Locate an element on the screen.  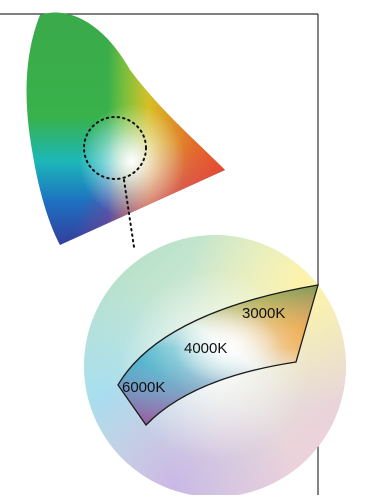
zoom-connector is located at coordinates (129, 213).